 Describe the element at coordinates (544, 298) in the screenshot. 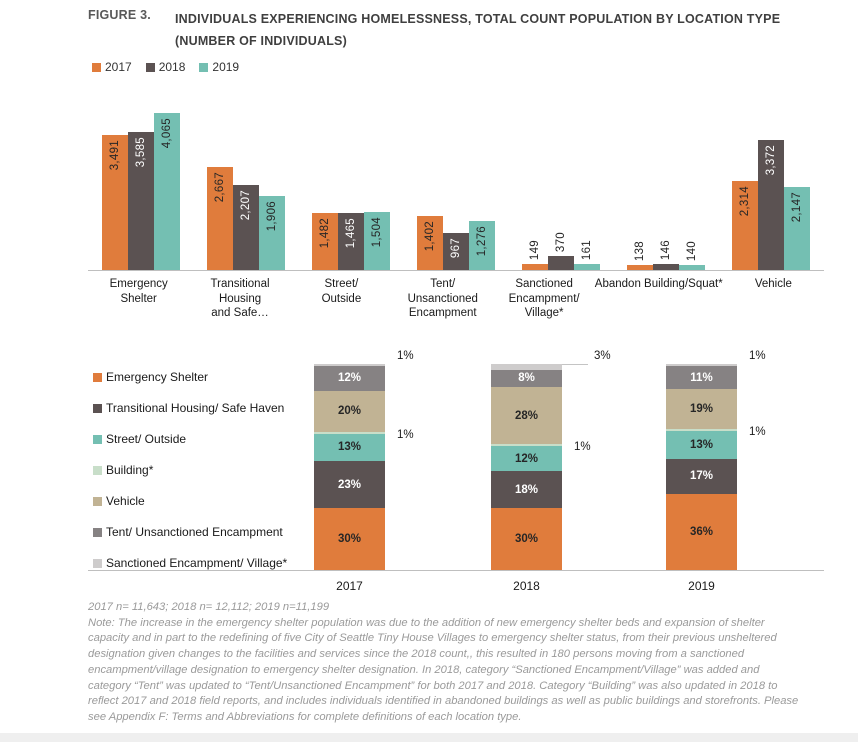

I see `category-label: Sanctioned Encampment/Village*` at that location.